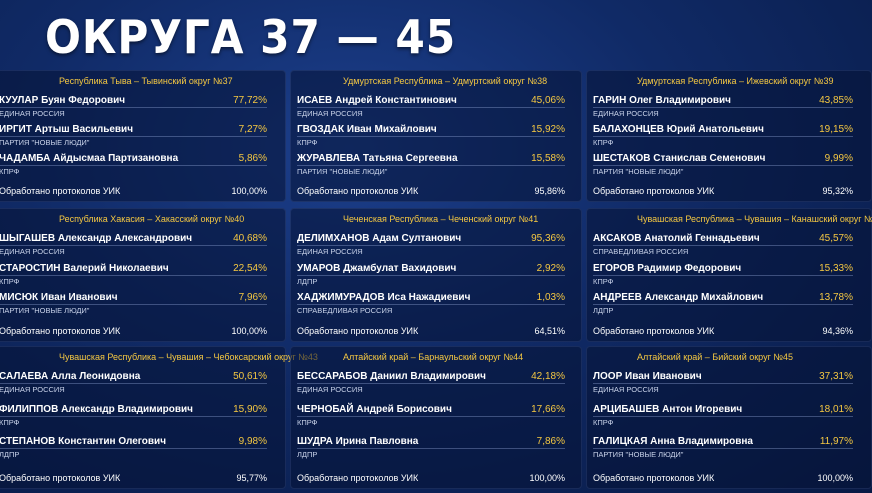  I want to click on candidate-percent: 22,54%, so click(250, 268).